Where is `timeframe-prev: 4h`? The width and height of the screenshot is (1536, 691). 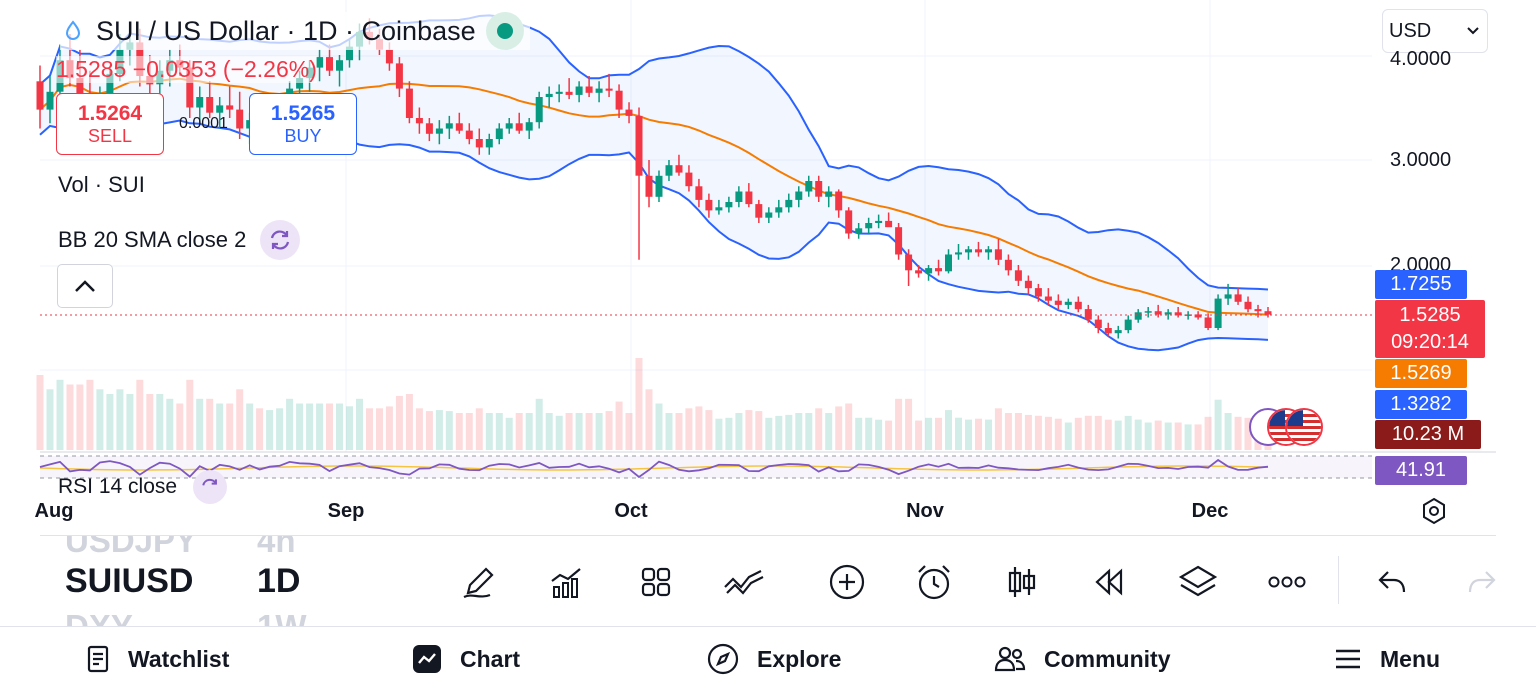 timeframe-prev: 4h is located at coordinates (276, 547).